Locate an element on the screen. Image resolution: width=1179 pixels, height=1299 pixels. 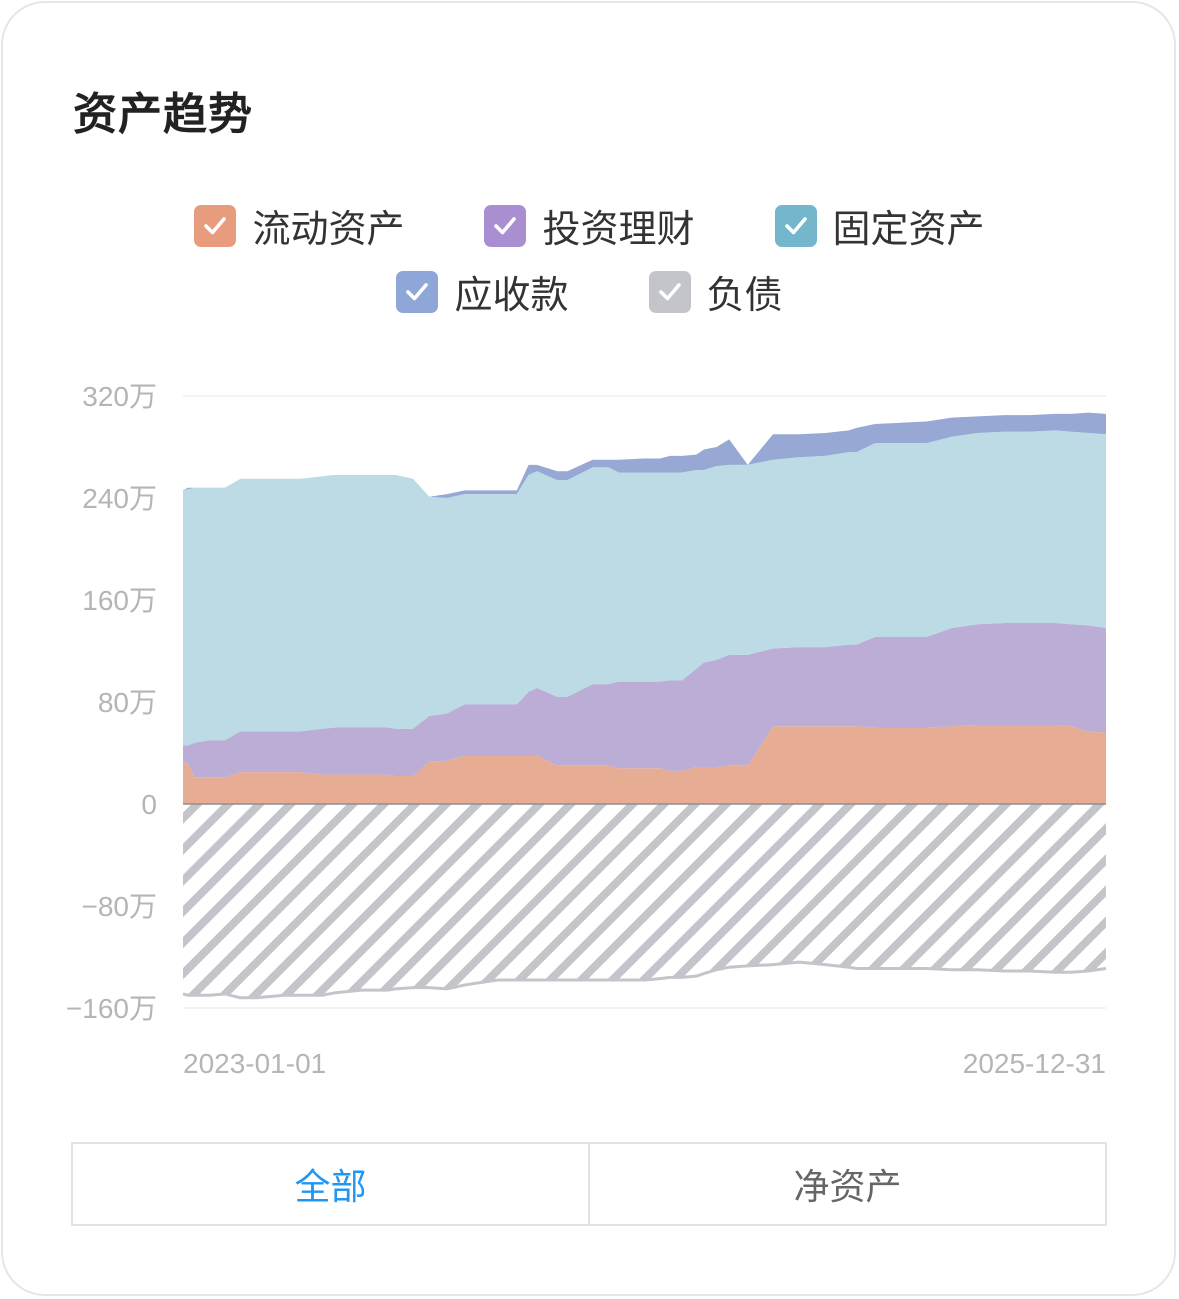
y-tick-label: 320万 is located at coordinates (119, 396).